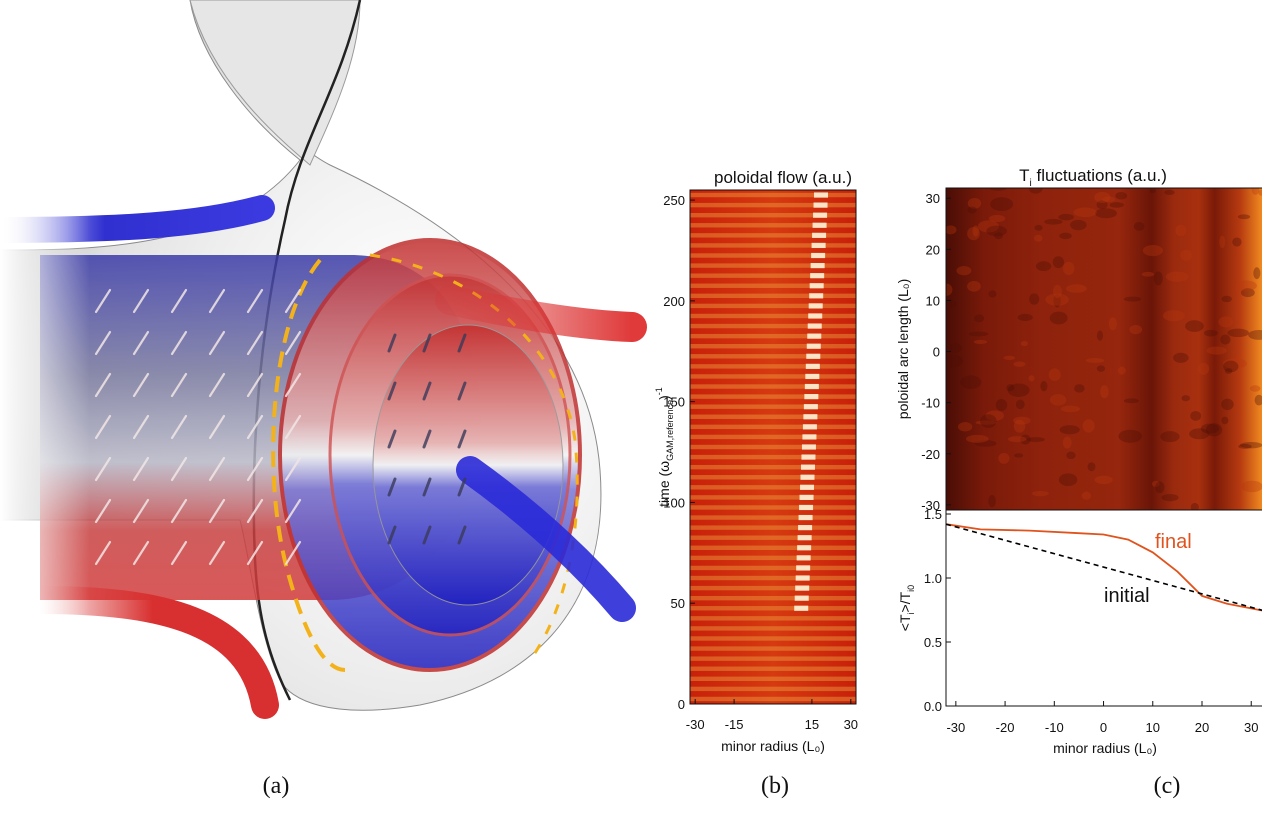 The width and height of the screenshot is (1262, 825). I want to click on caption-b: (b), so click(775, 786).